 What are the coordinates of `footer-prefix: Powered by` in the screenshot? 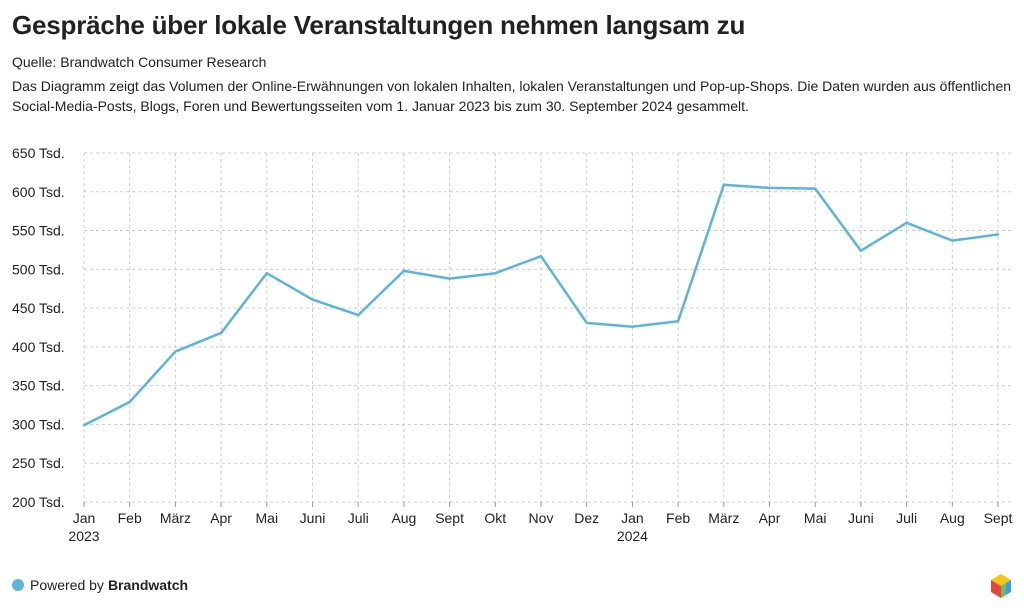 It's located at (67, 585).